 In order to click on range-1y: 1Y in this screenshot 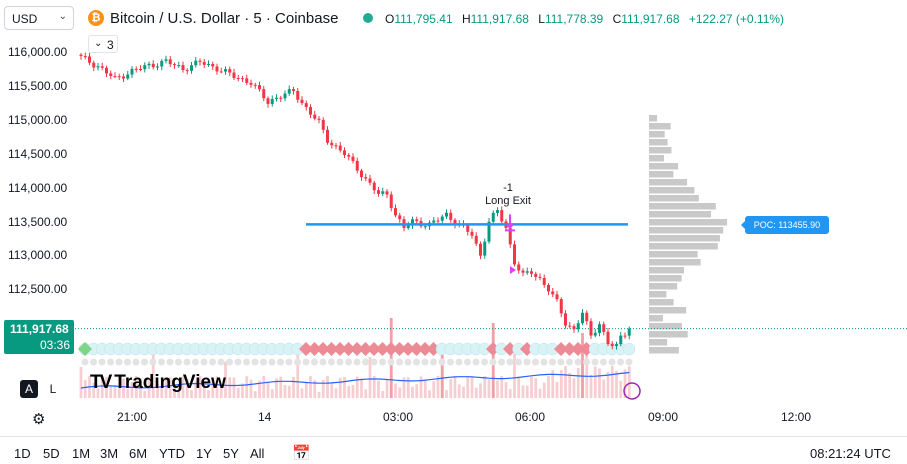, I will do `click(204, 453)`.